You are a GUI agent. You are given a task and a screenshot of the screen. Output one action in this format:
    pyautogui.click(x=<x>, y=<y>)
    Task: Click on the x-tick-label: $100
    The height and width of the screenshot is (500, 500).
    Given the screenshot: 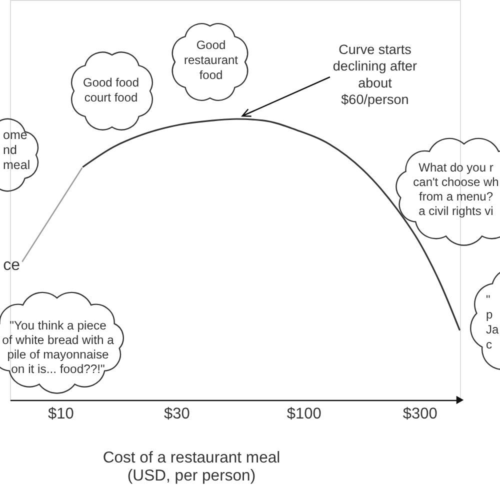 What is the action you would take?
    pyautogui.click(x=304, y=414)
    